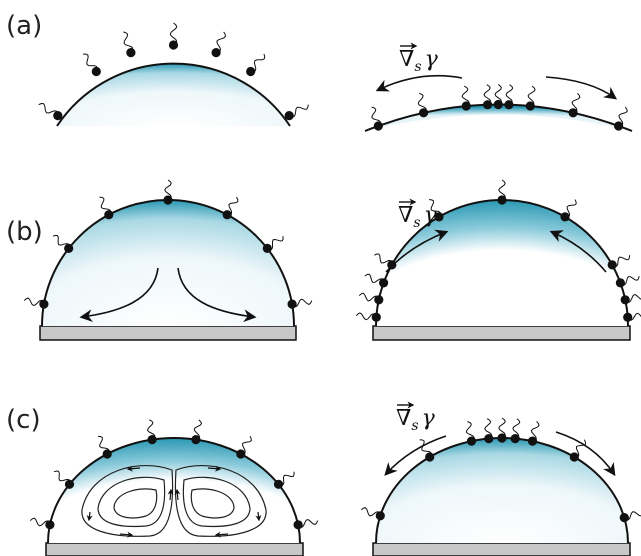  I want to click on convection-arrows, so click(174, 501).